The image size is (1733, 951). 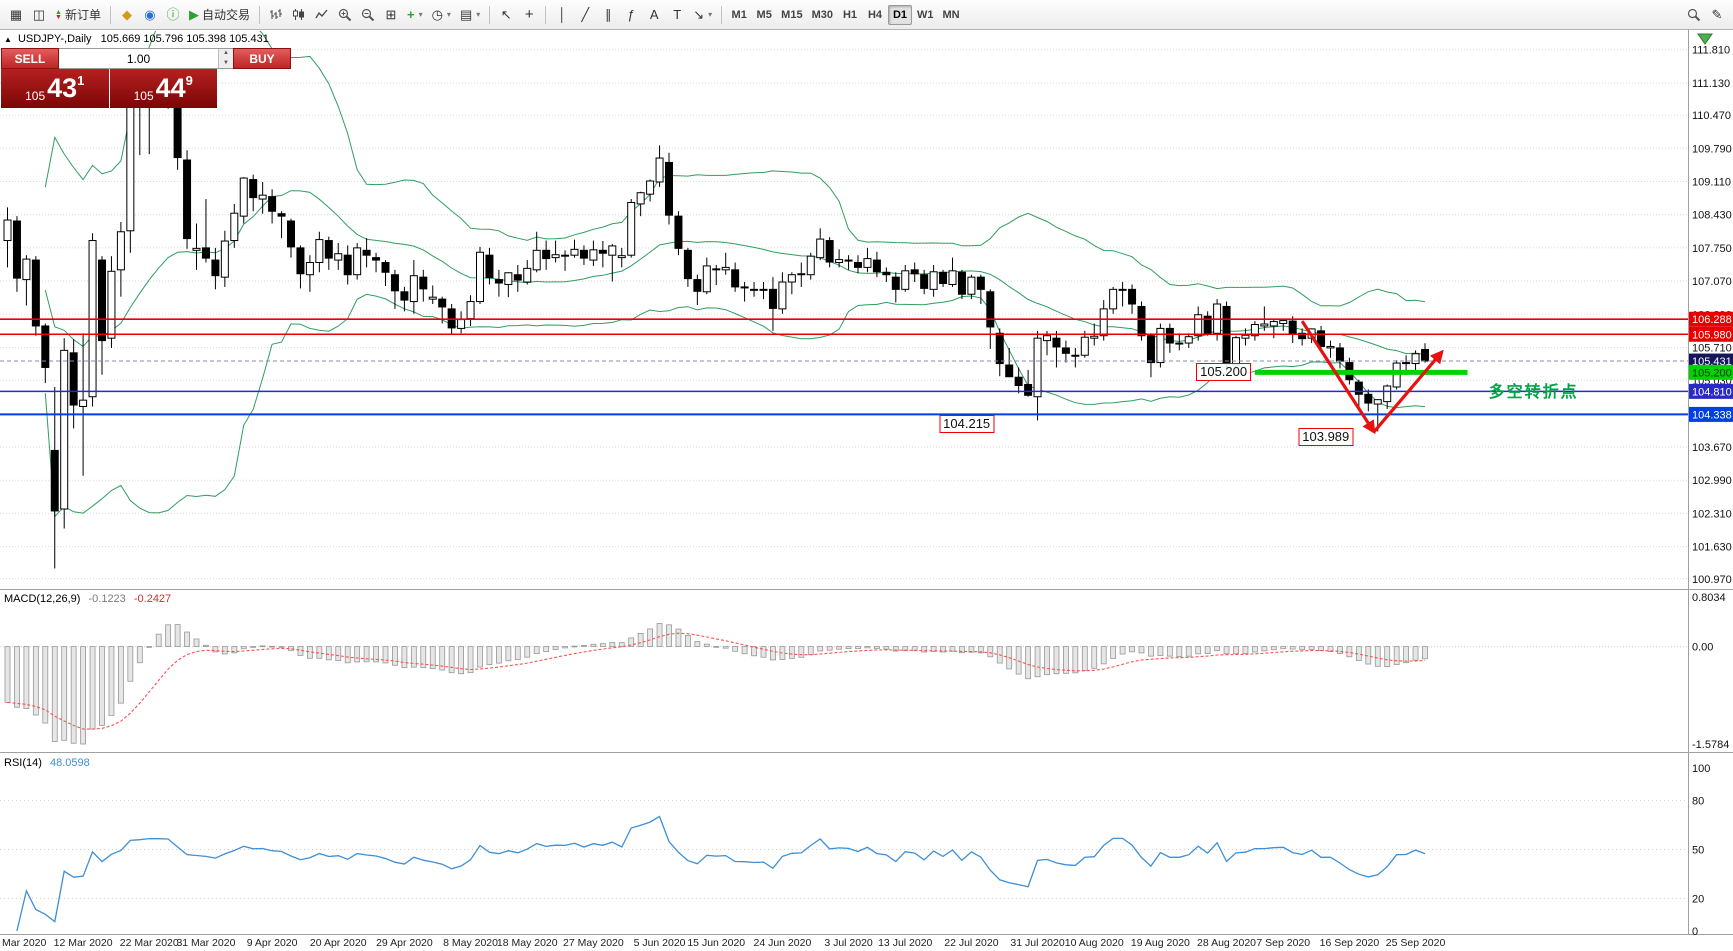 What do you see at coordinates (677, 15) in the screenshot?
I see `label-tool-button: T` at bounding box center [677, 15].